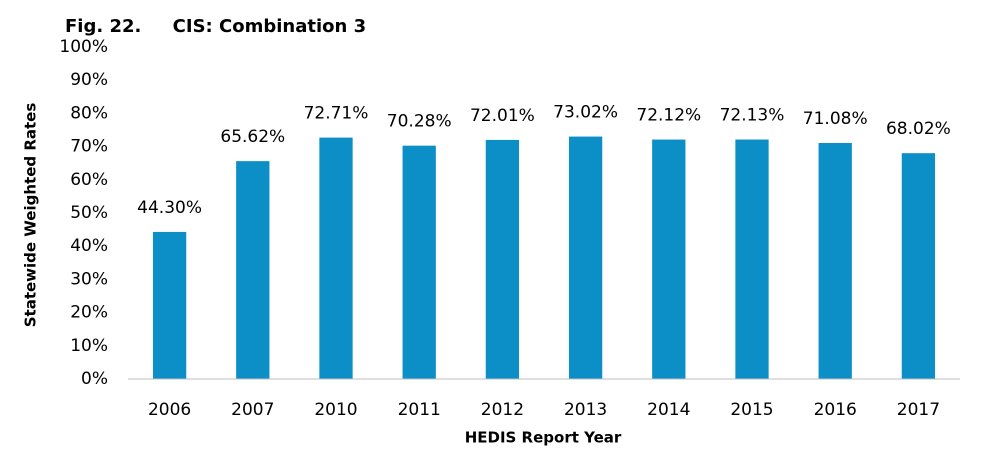 The width and height of the screenshot is (988, 453). I want to click on data-label: 72.12%, so click(668, 116).